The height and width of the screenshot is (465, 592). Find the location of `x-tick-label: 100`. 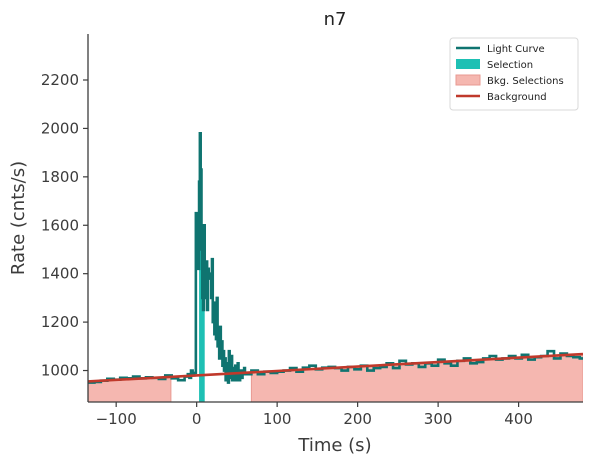

x-tick-label: 100 is located at coordinates (277, 419).